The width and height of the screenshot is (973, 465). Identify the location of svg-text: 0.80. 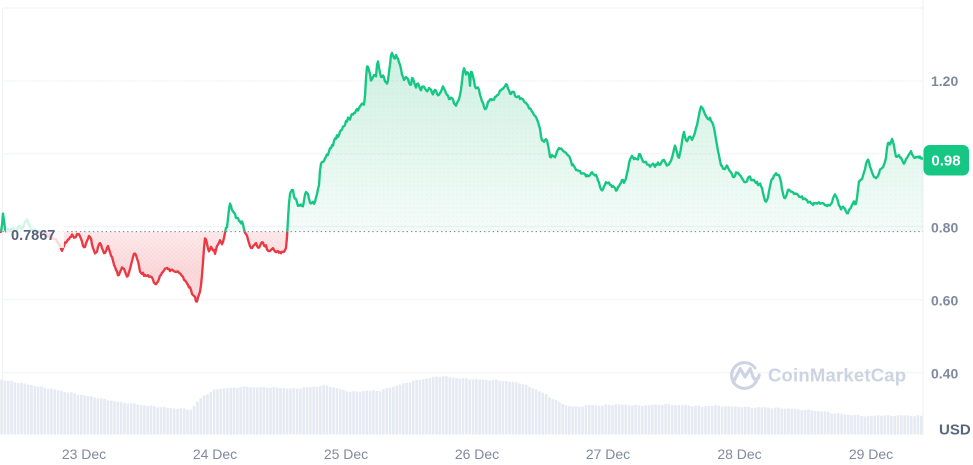
(944, 228).